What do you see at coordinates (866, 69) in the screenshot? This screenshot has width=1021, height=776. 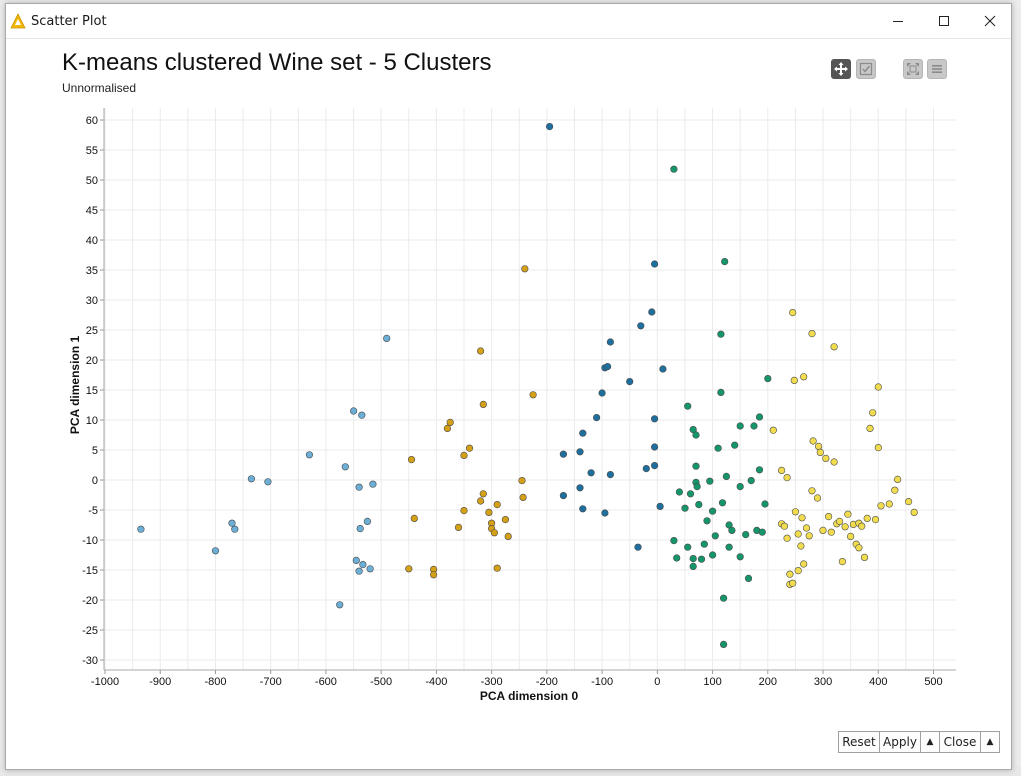 I see `select-button` at bounding box center [866, 69].